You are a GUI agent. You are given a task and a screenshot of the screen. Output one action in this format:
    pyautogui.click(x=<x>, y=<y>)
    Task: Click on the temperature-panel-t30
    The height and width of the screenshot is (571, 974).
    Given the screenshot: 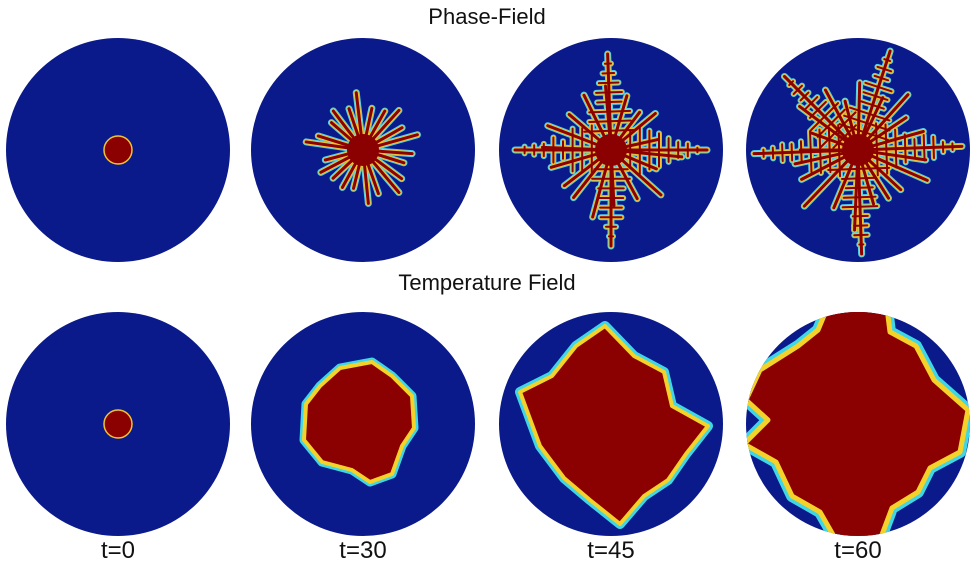 What is the action you would take?
    pyautogui.click(x=363, y=424)
    